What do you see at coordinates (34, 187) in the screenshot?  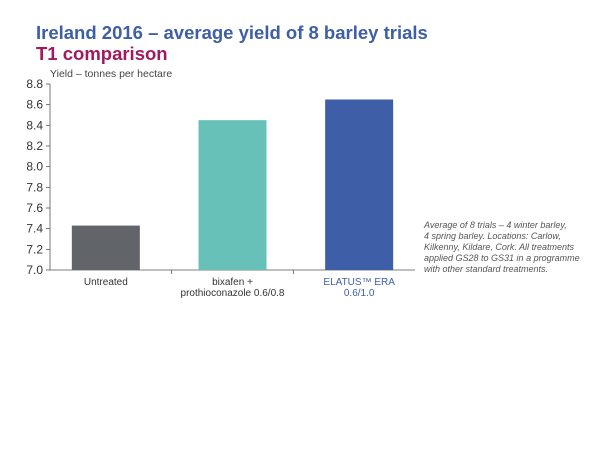 I see `y-tick-label: 7.8` at bounding box center [34, 187].